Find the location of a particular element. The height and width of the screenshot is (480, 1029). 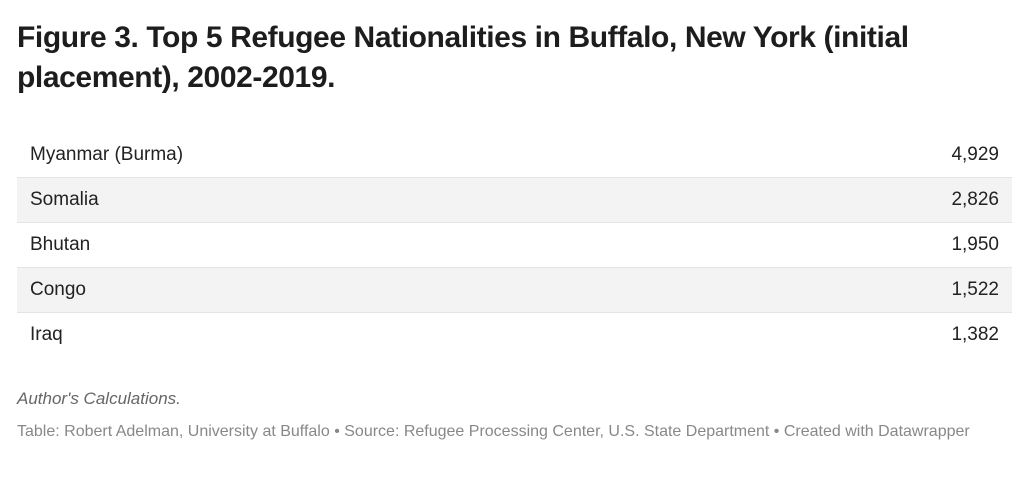

count-cell: 2,826 is located at coordinates (867, 200).